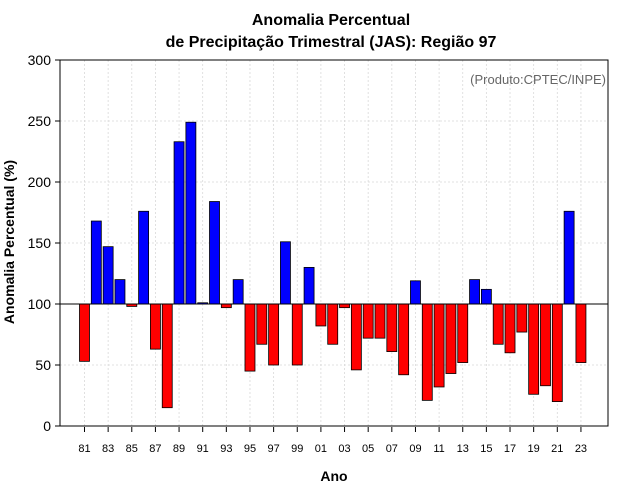 The height and width of the screenshot is (500, 640). What do you see at coordinates (226, 449) in the screenshot?
I see `x-tick-label: 93` at bounding box center [226, 449].